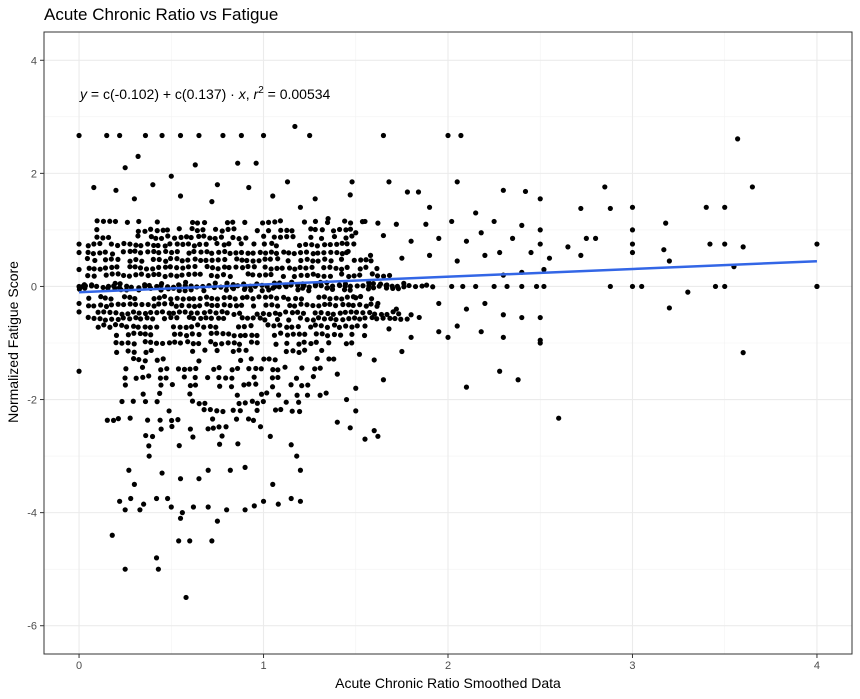  I want to click on y-tick-label: 2, so click(34, 174).